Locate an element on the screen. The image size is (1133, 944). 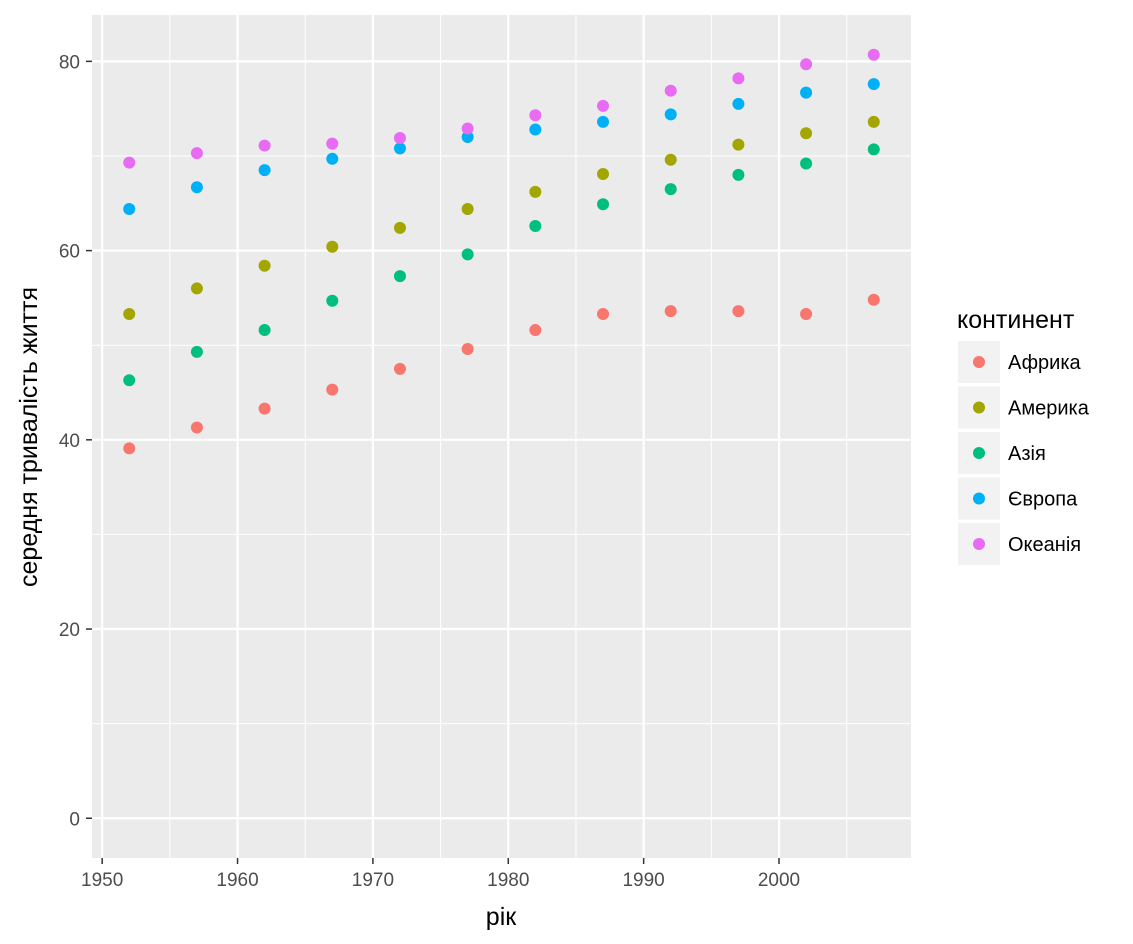
x-tick-label: 1960 is located at coordinates (237, 880).